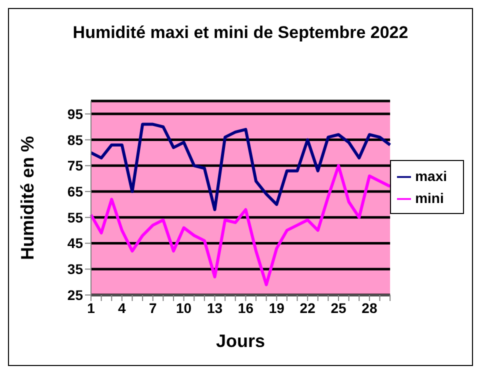 Image resolution: width=481 pixels, height=374 pixels. I want to click on y-tick-label: 75, so click(75, 166).